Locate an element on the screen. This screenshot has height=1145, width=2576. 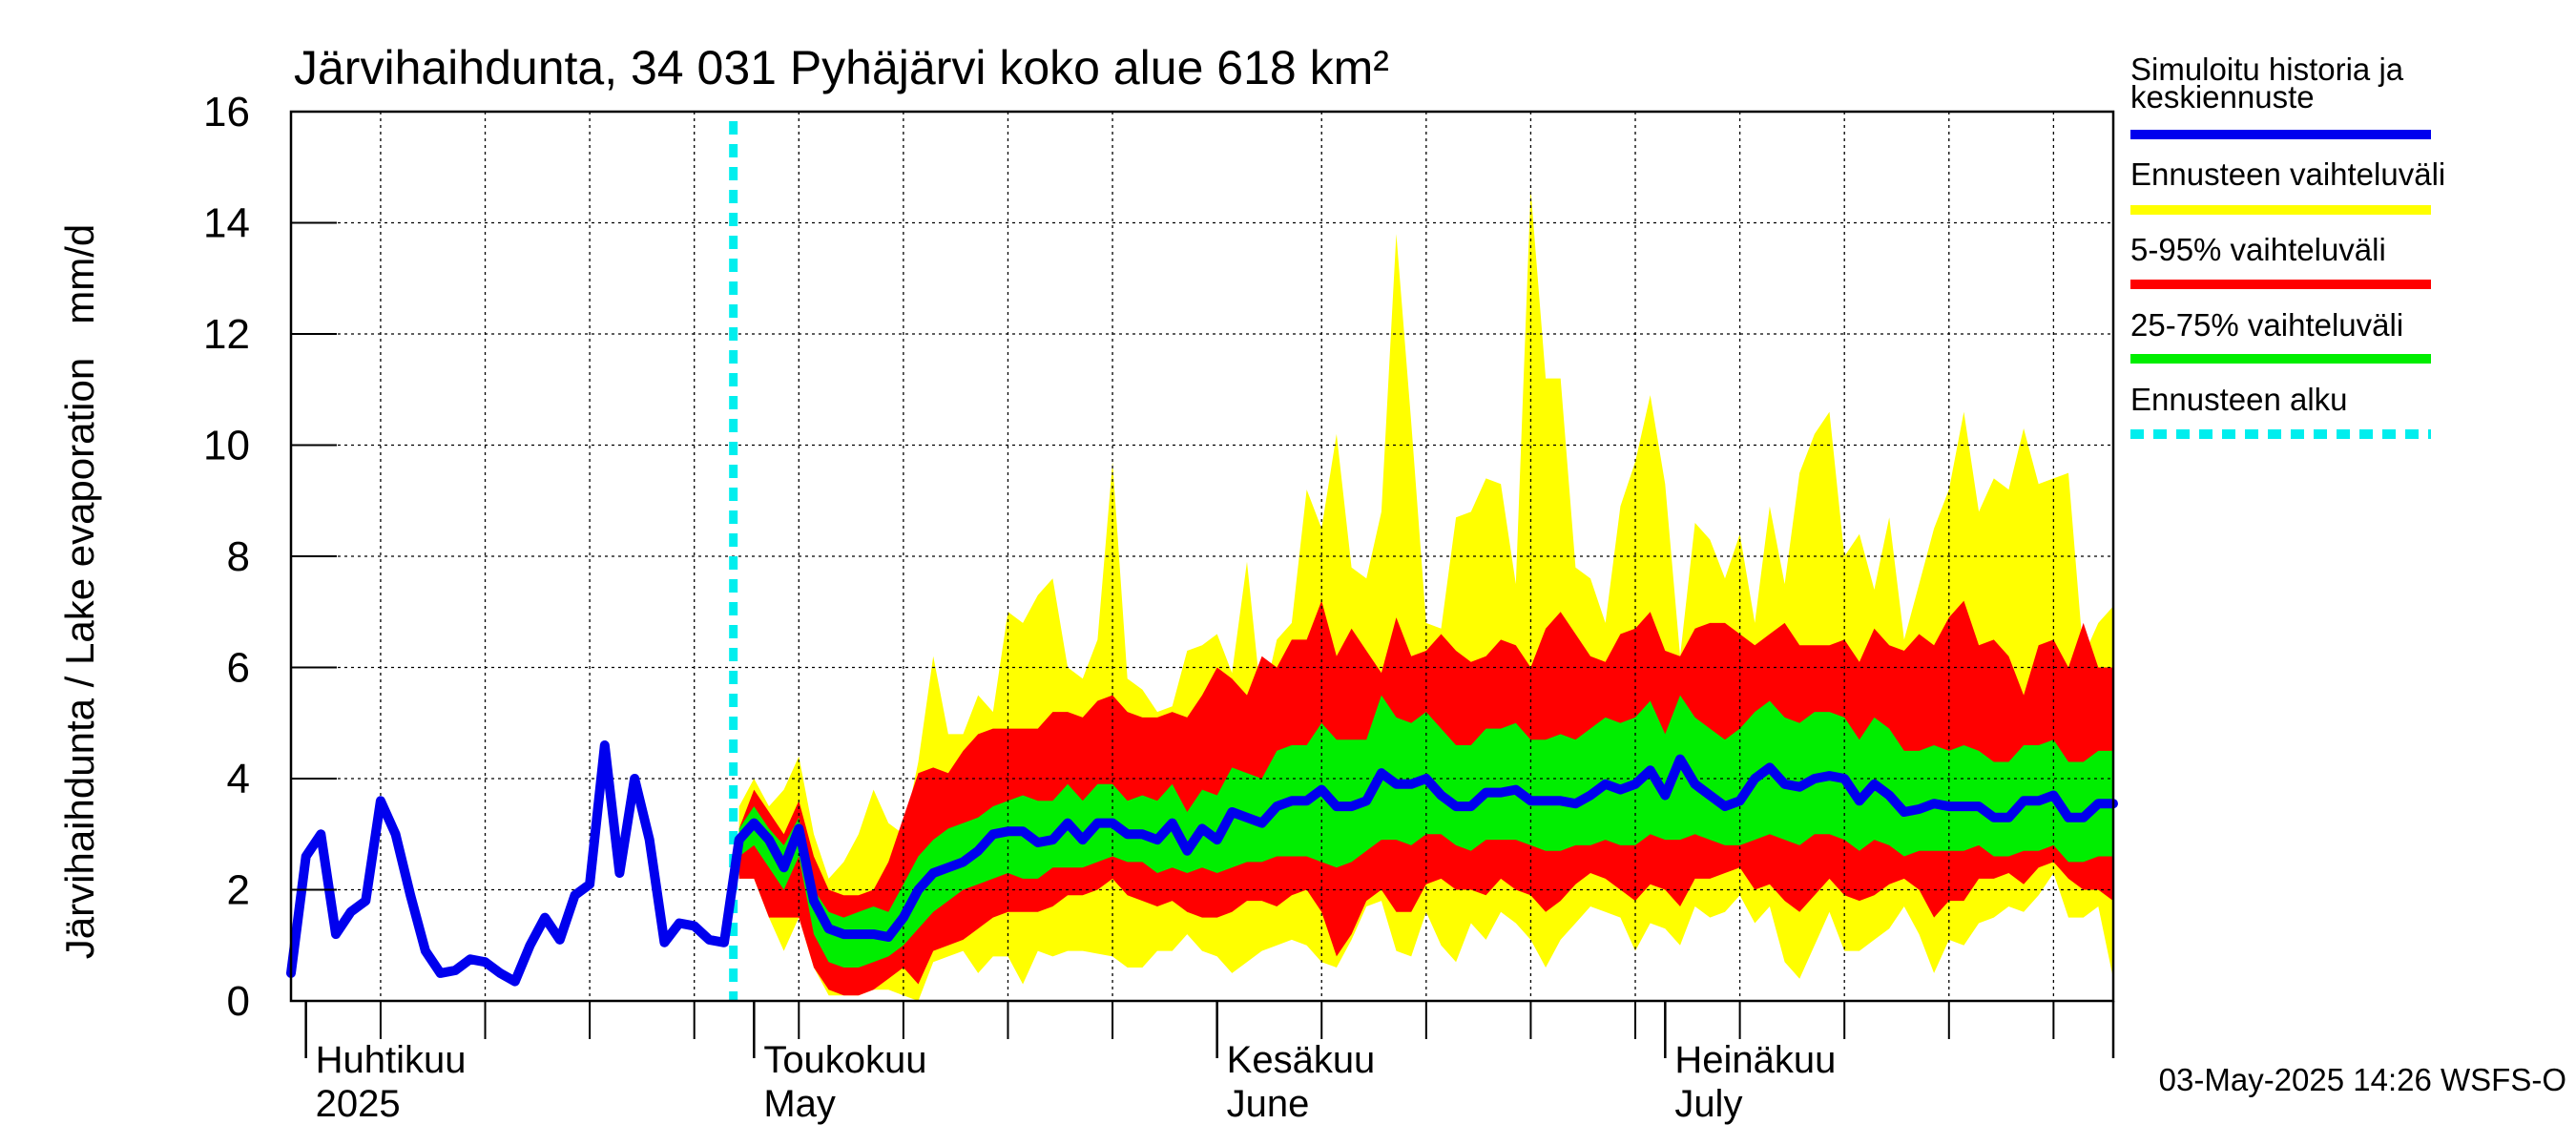
legend-label: 5-95% vaihteluväli is located at coordinates (2258, 250).